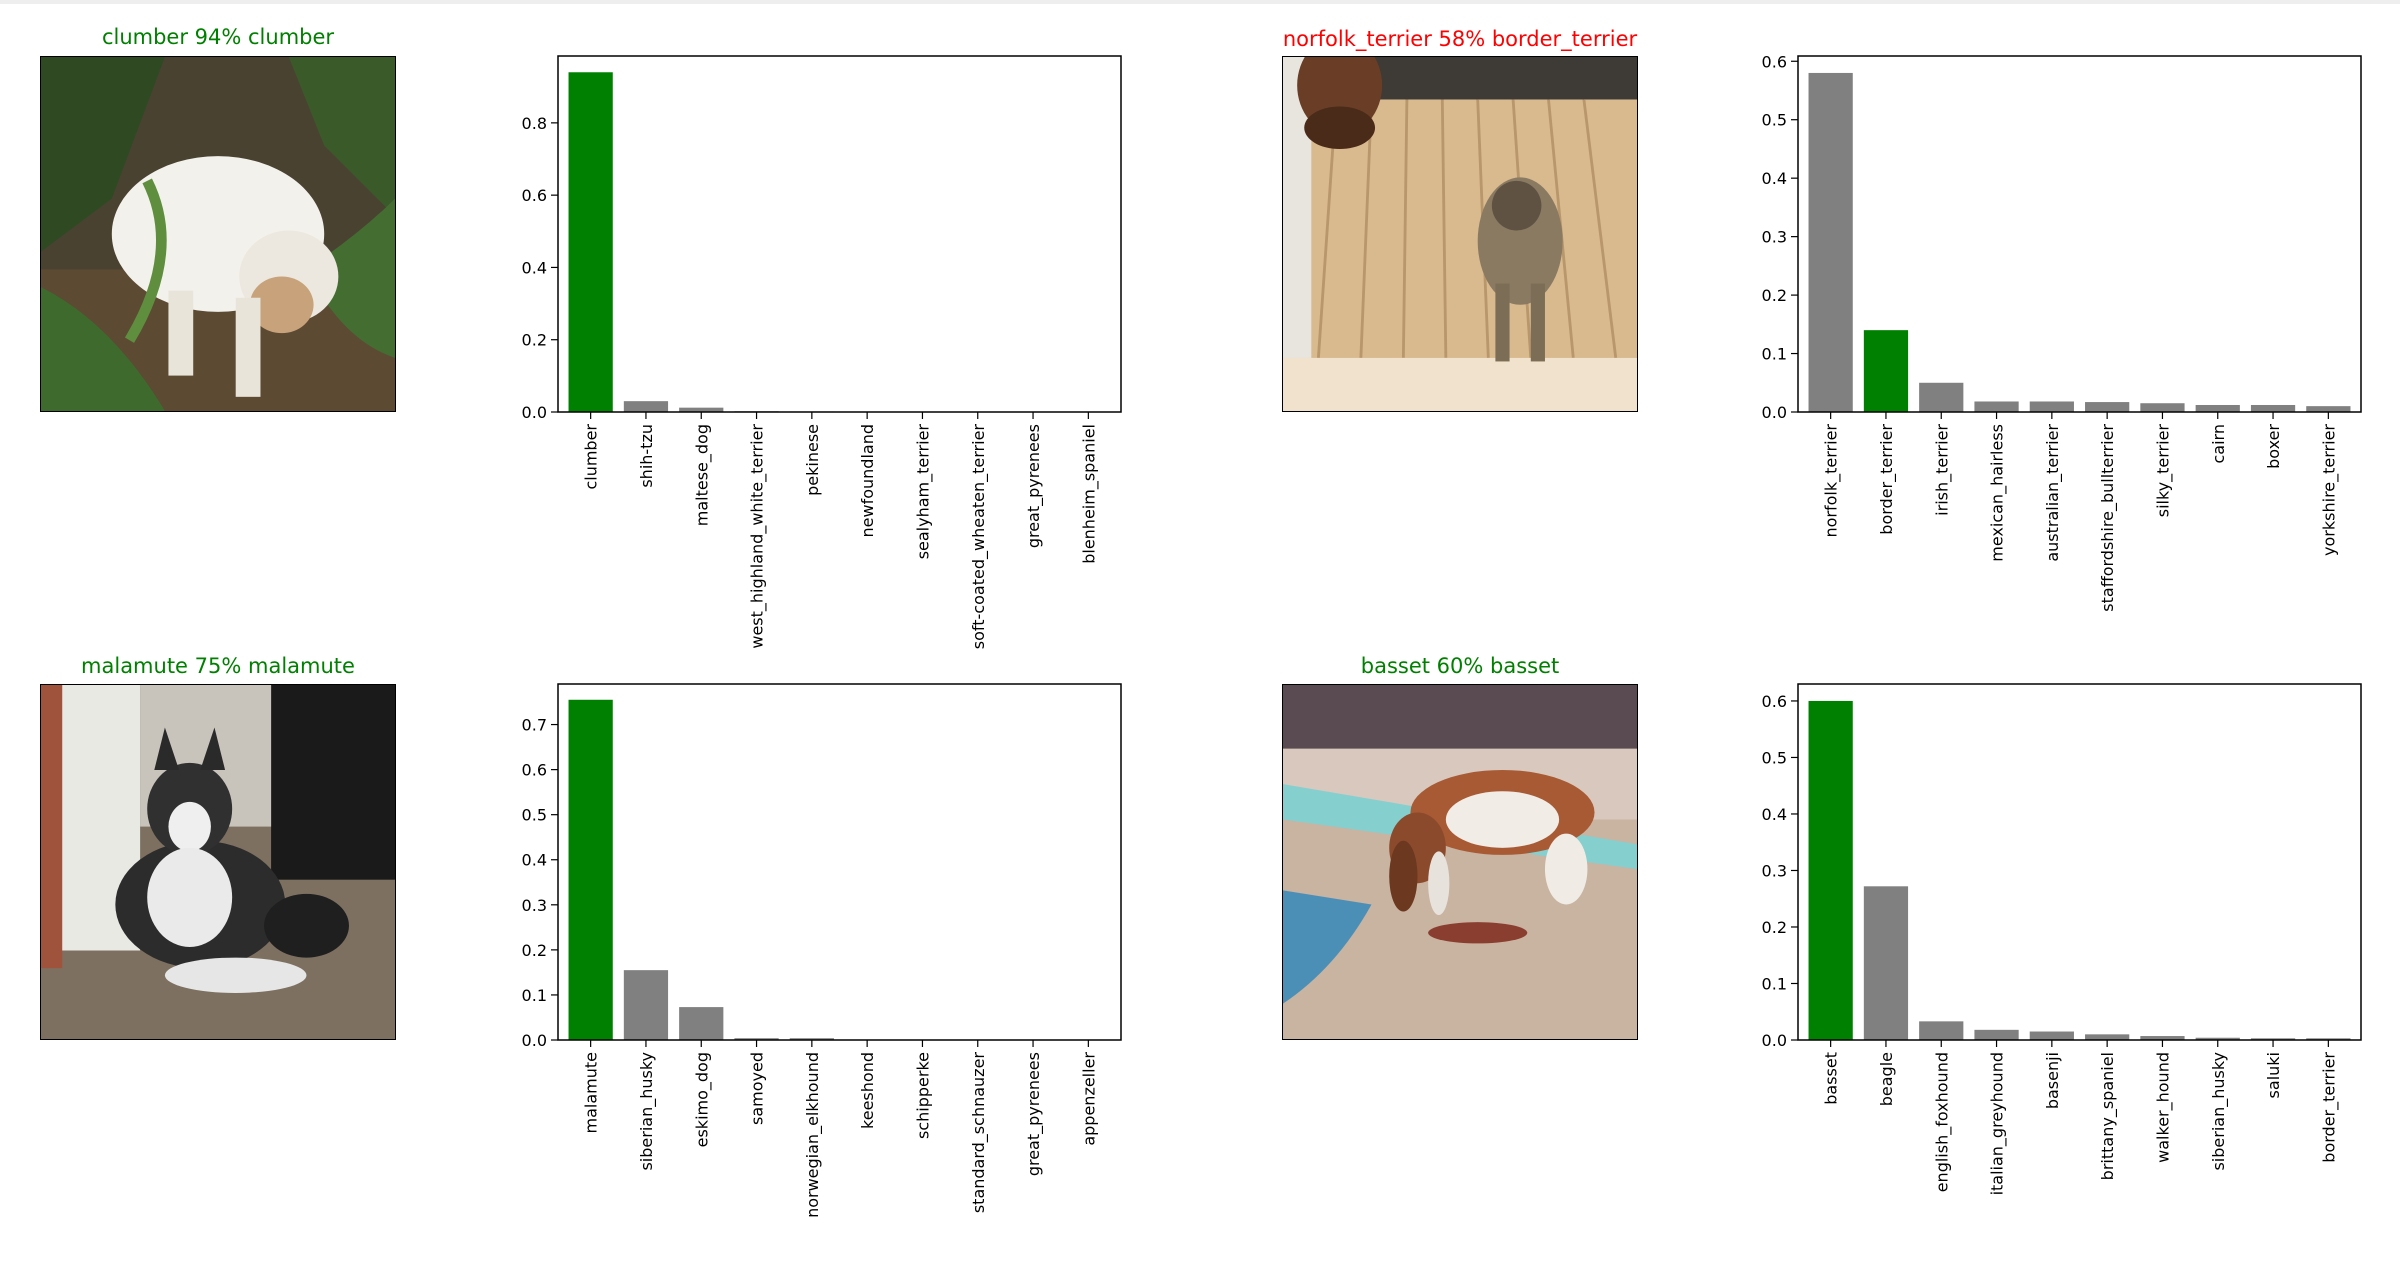 This screenshot has height=1270, width=2400. What do you see at coordinates (979, 537) in the screenshot?
I see `x-tick-label: soft-coated_wheaten_terrier` at bounding box center [979, 537].